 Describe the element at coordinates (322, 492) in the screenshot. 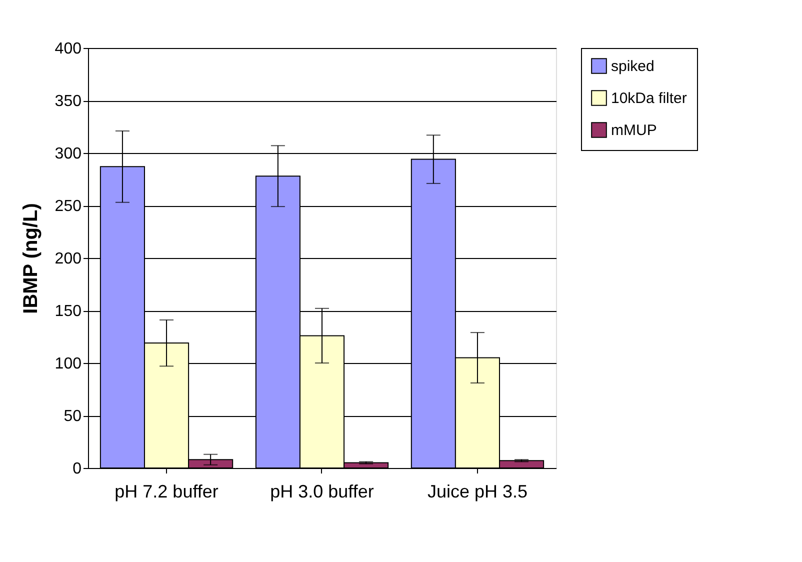

I see `x-tick-label: pH 3.0 buffer` at that location.